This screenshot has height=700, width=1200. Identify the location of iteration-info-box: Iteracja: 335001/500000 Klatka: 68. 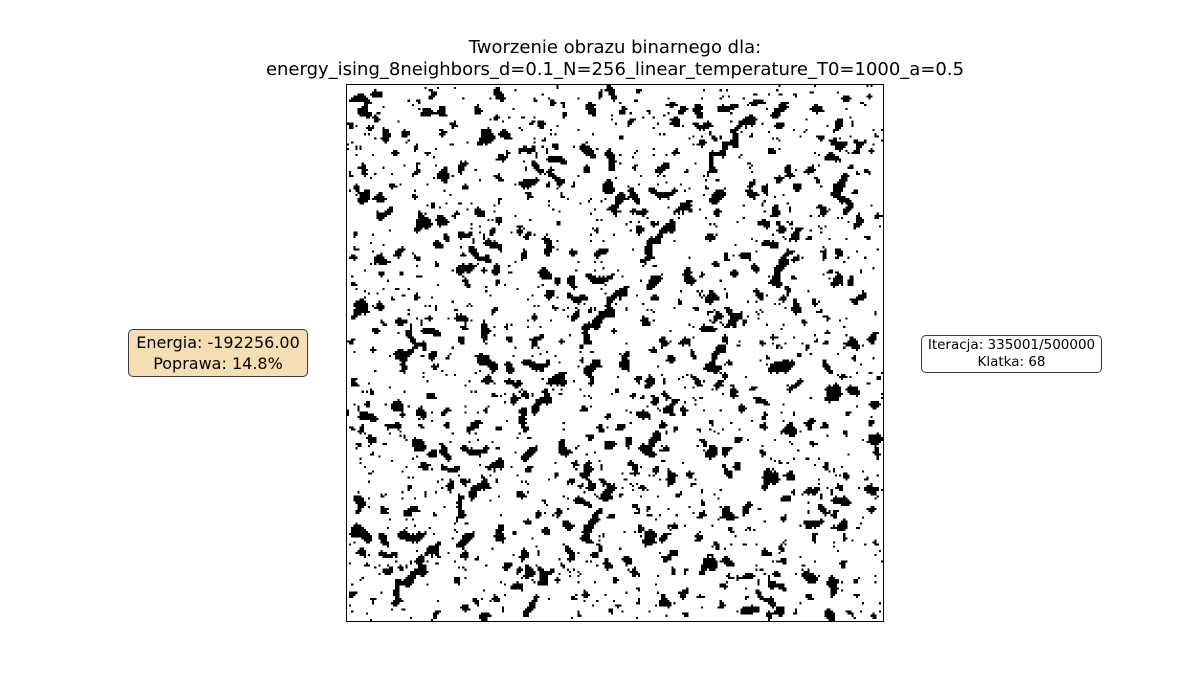
(1011, 354).